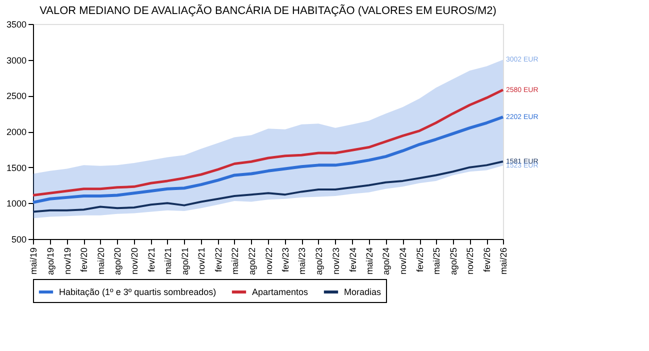 Image resolution: width=649 pixels, height=351 pixels. Describe the element at coordinates (16, 132) in the screenshot. I see `y-tick-label: 2000` at that location.